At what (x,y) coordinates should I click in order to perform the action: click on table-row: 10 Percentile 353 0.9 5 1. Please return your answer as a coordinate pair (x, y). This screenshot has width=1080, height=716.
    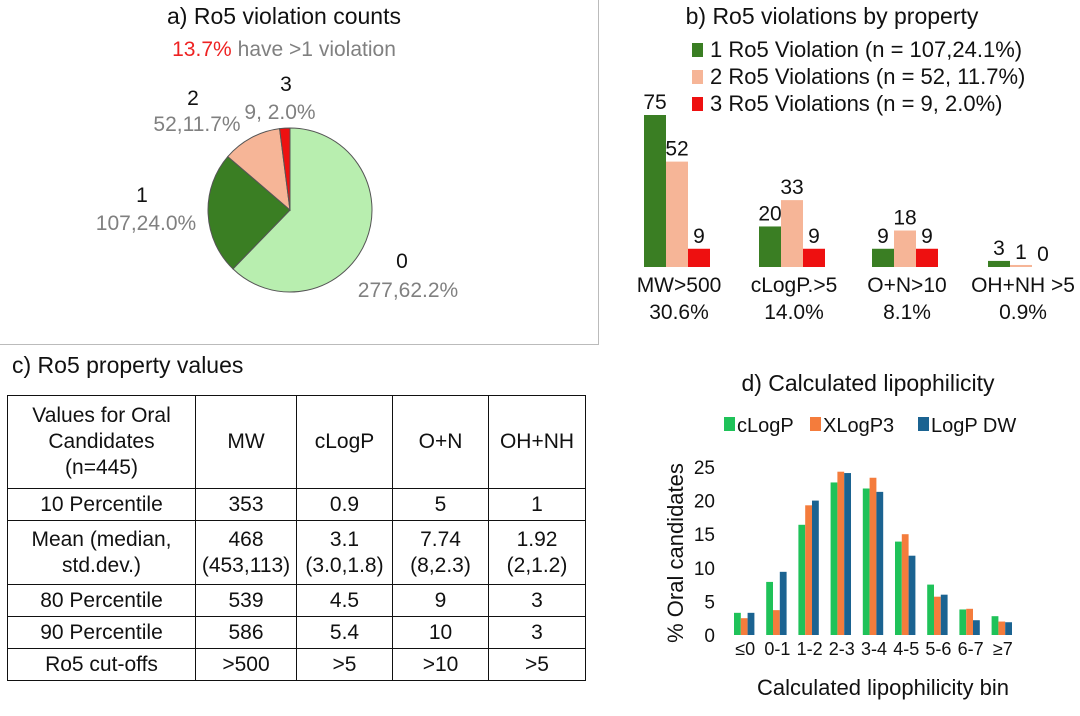
    Looking at the image, I should click on (296, 504).